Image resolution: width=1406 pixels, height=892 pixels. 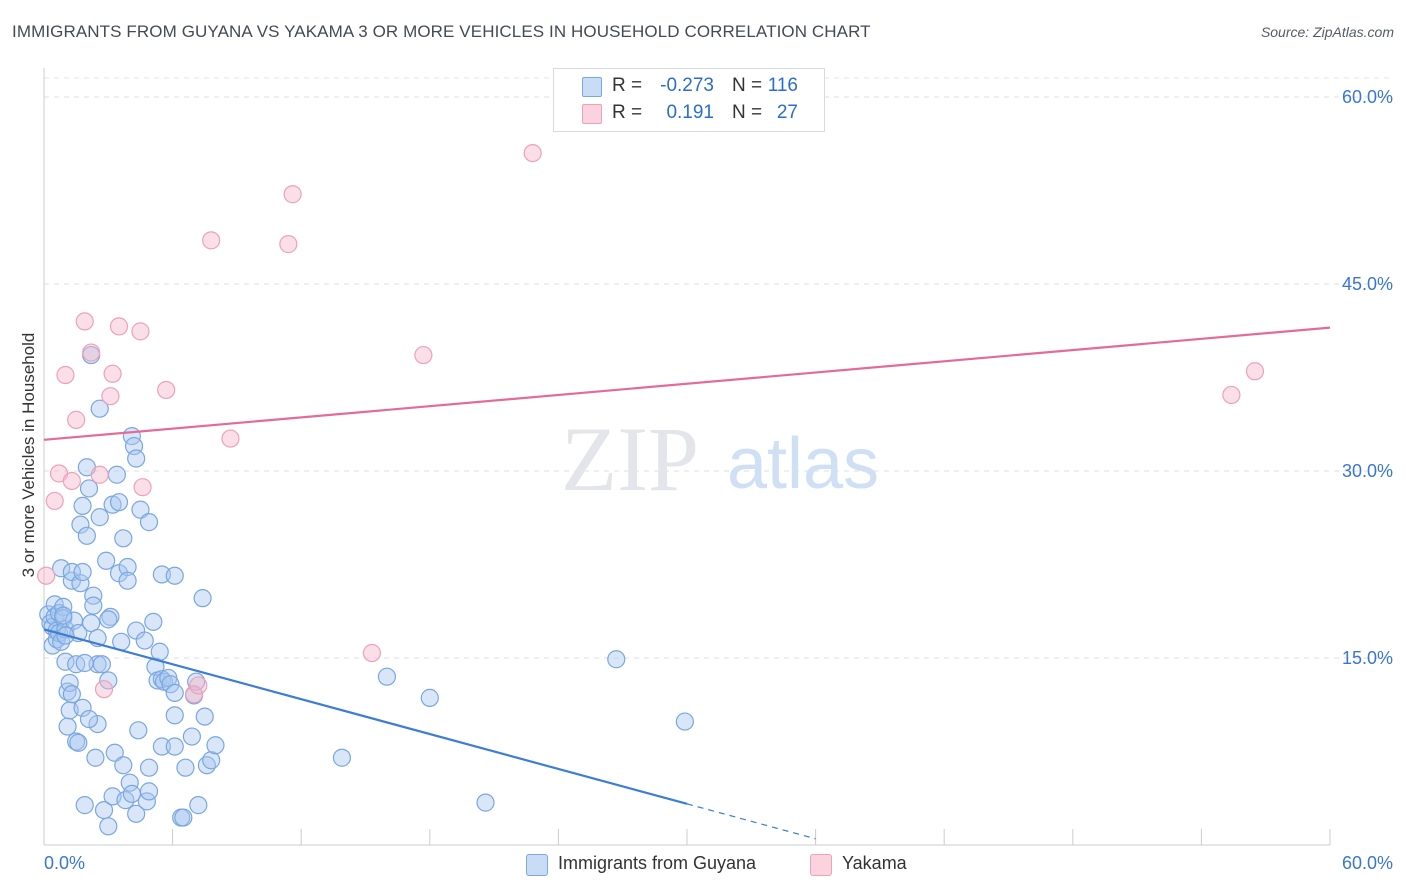 I want to click on watermark: ZIP atlas, so click(x=720, y=459).